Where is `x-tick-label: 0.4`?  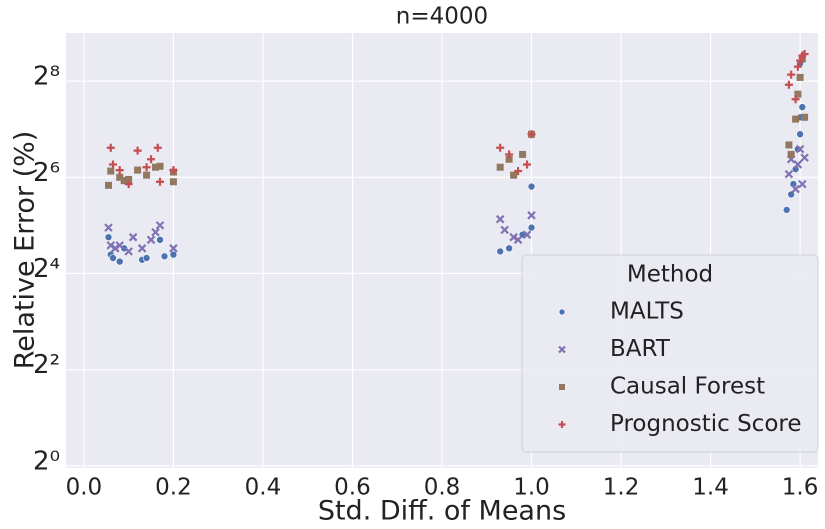
x-tick-label: 0.4 is located at coordinates (263, 488).